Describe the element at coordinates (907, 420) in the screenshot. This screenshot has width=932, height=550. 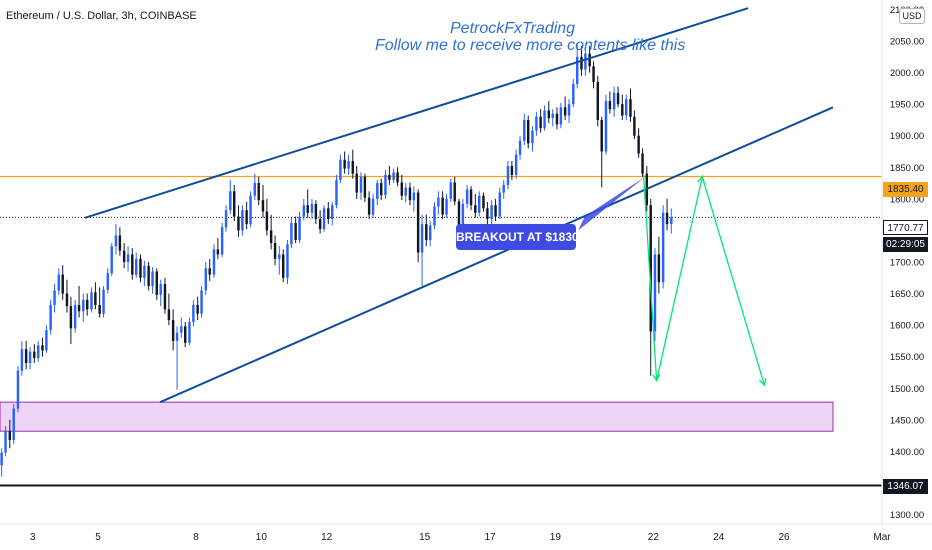
I see `y-tick-label: 1450.00` at that location.